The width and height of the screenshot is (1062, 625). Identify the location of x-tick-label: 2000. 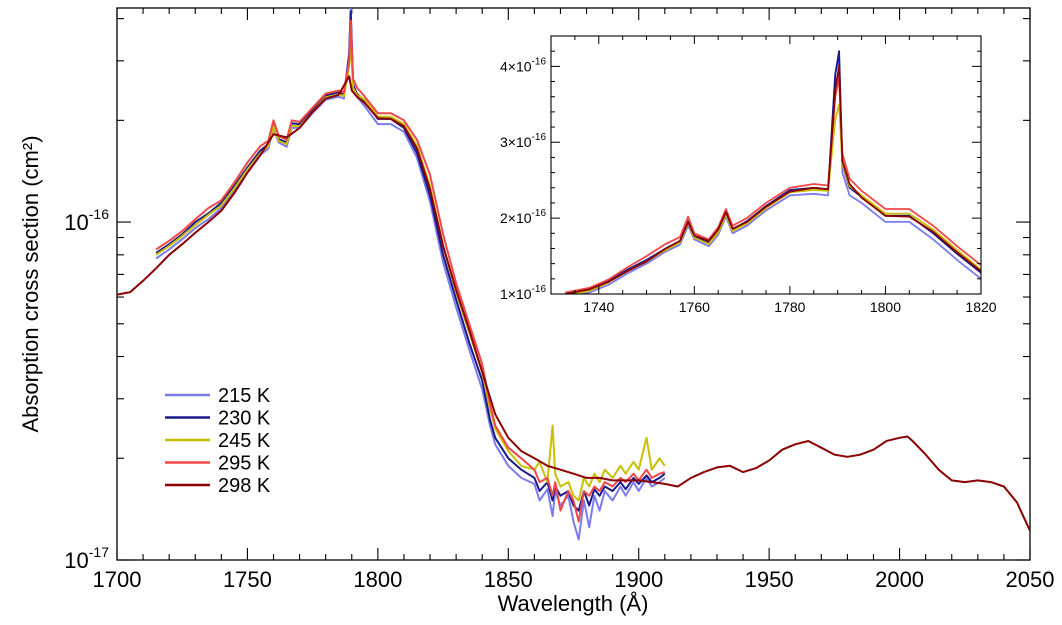
(899, 579).